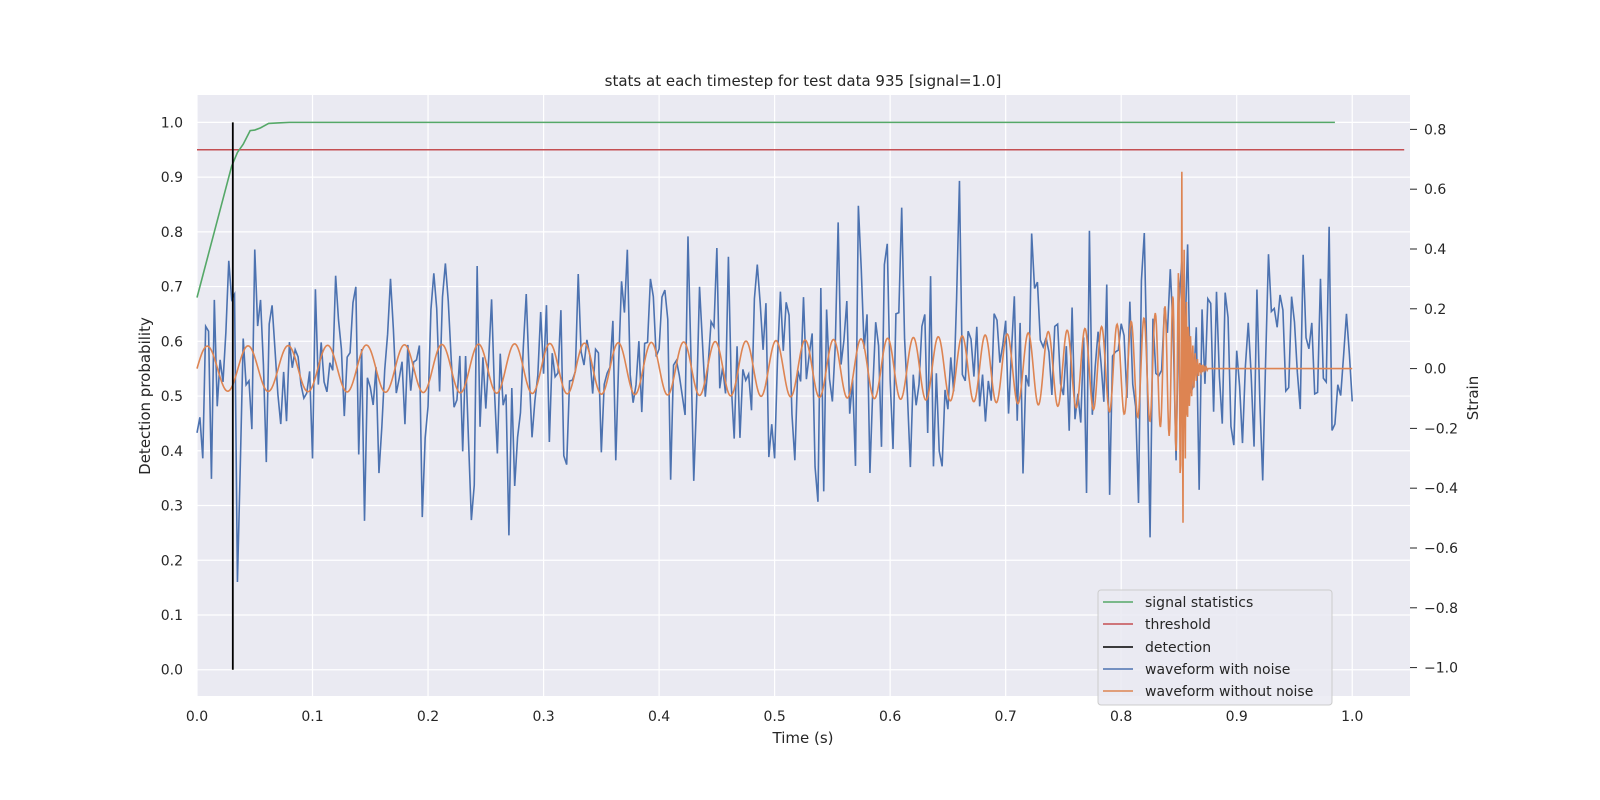  I want to click on y-left-tick-label-1: 0.1, so click(172, 616).